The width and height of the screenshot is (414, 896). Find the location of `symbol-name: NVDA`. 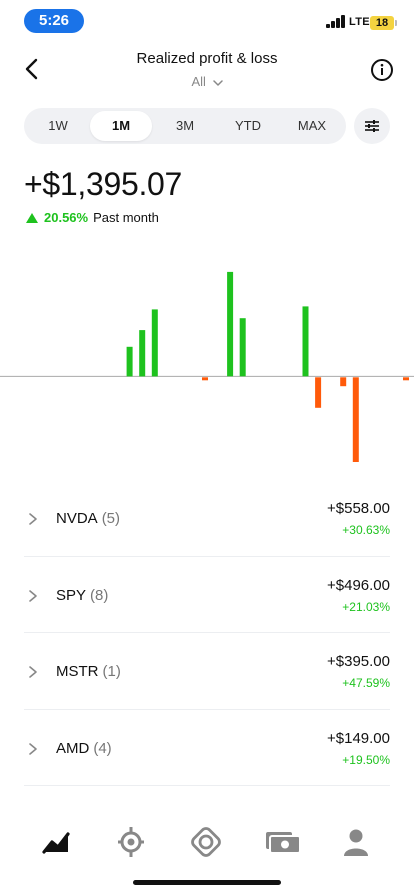

symbol-name: NVDA is located at coordinates (77, 518).